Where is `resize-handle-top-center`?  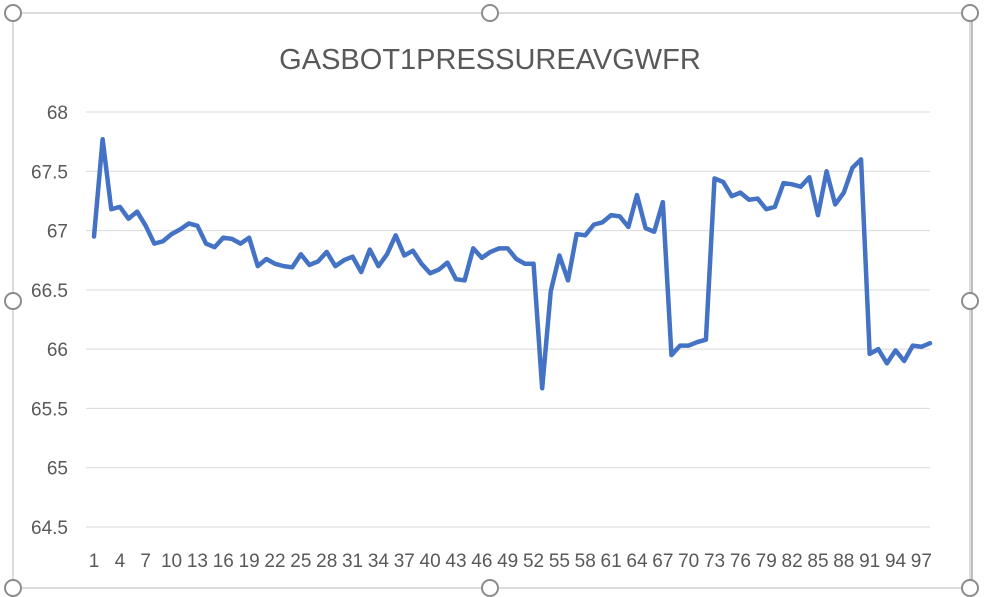 resize-handle-top-center is located at coordinates (490, 13).